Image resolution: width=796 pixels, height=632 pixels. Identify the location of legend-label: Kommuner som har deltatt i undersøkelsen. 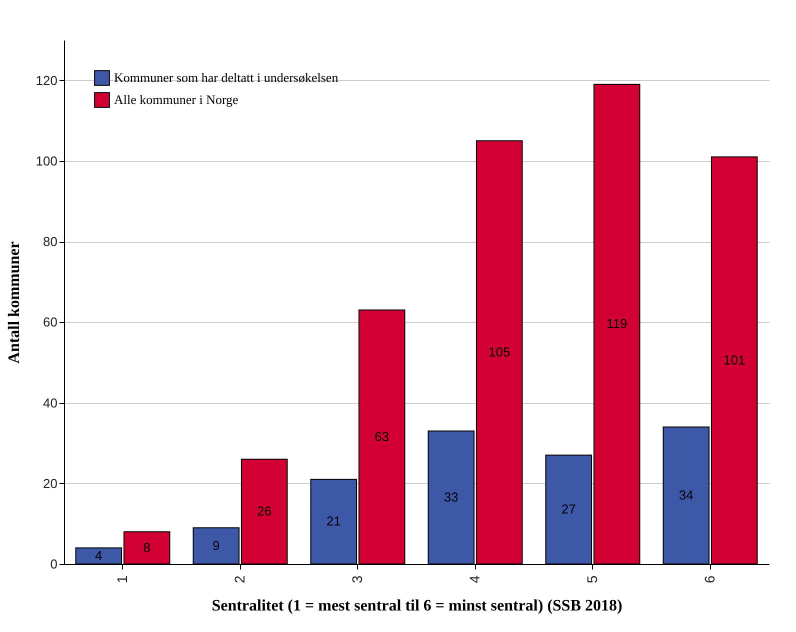
(226, 77).